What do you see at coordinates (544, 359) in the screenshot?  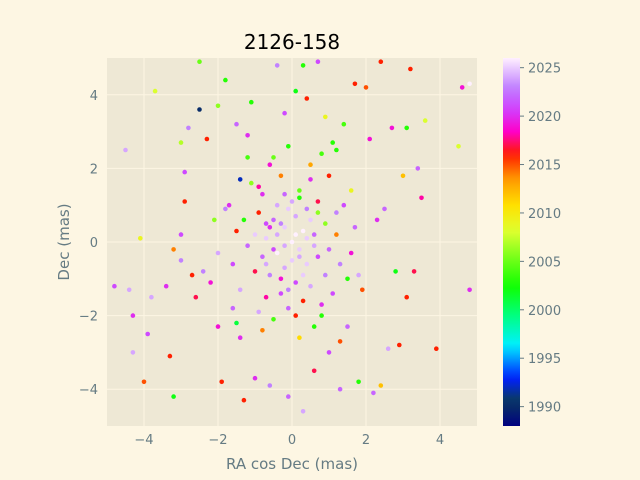 I see `colorbar-tick-label: 1995` at bounding box center [544, 359].